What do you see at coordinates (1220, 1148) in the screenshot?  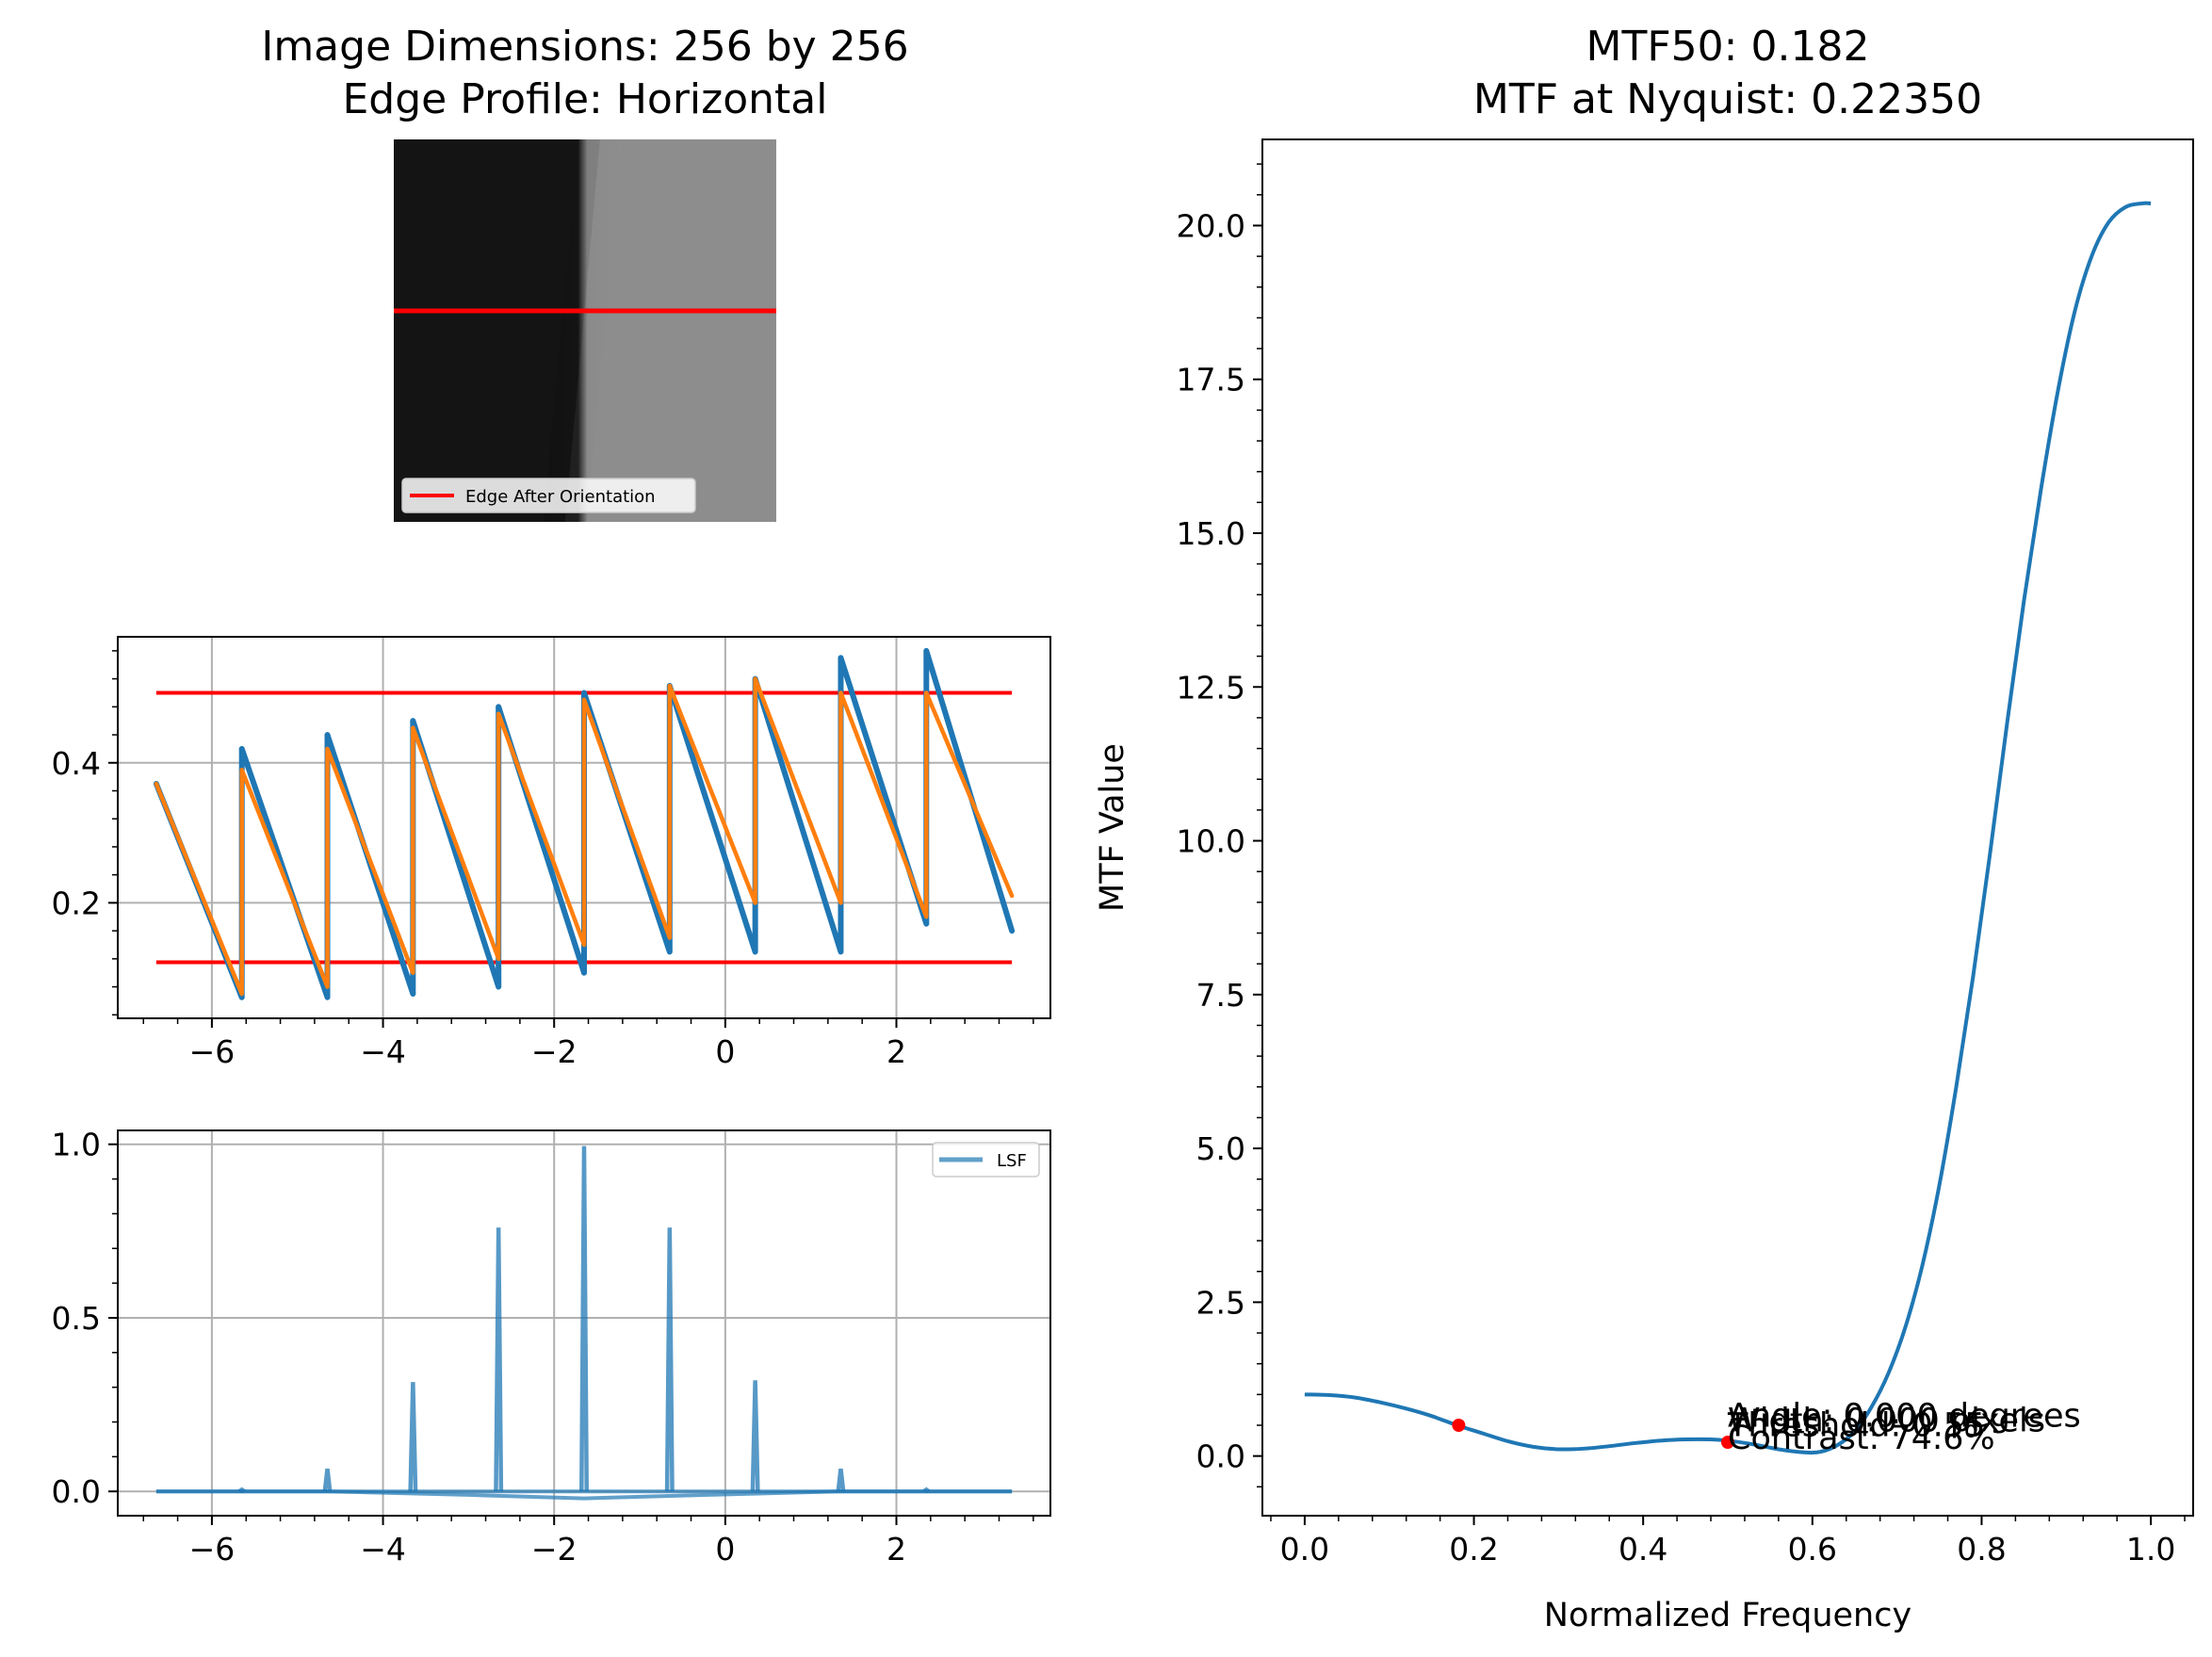 I see `y-tick-label: 5.0` at bounding box center [1220, 1148].